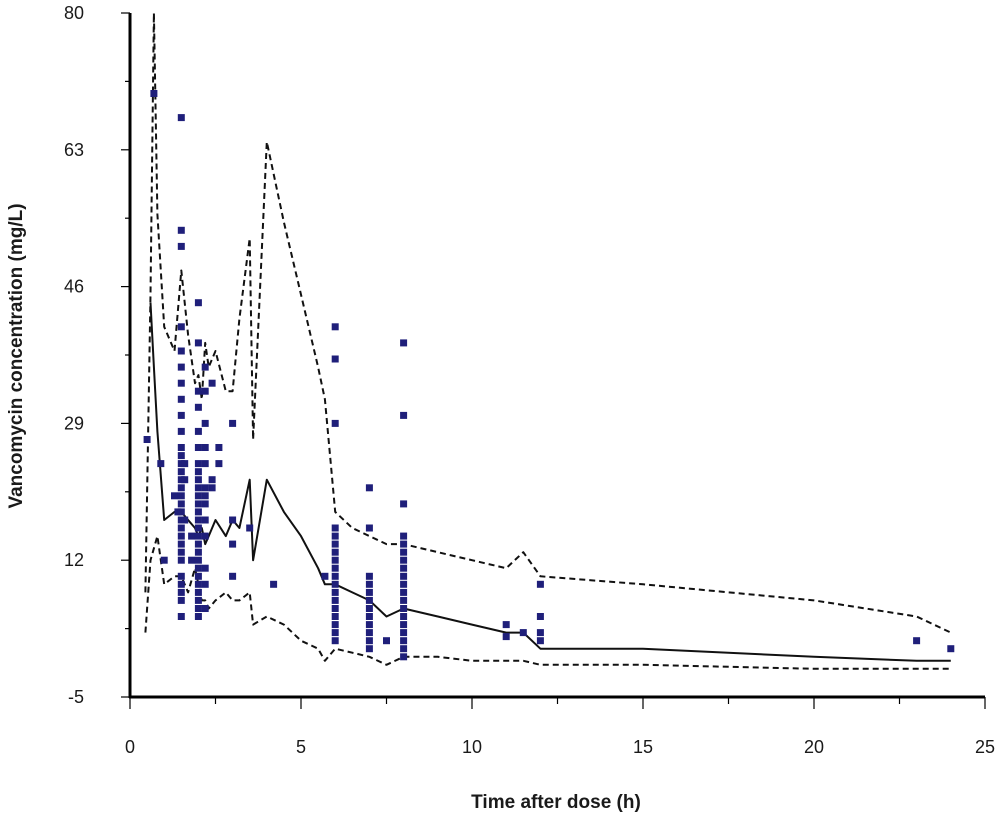 Image resolution: width=1000 pixels, height=819 pixels. I want to click on y-tick-label: 63, so click(74, 150).